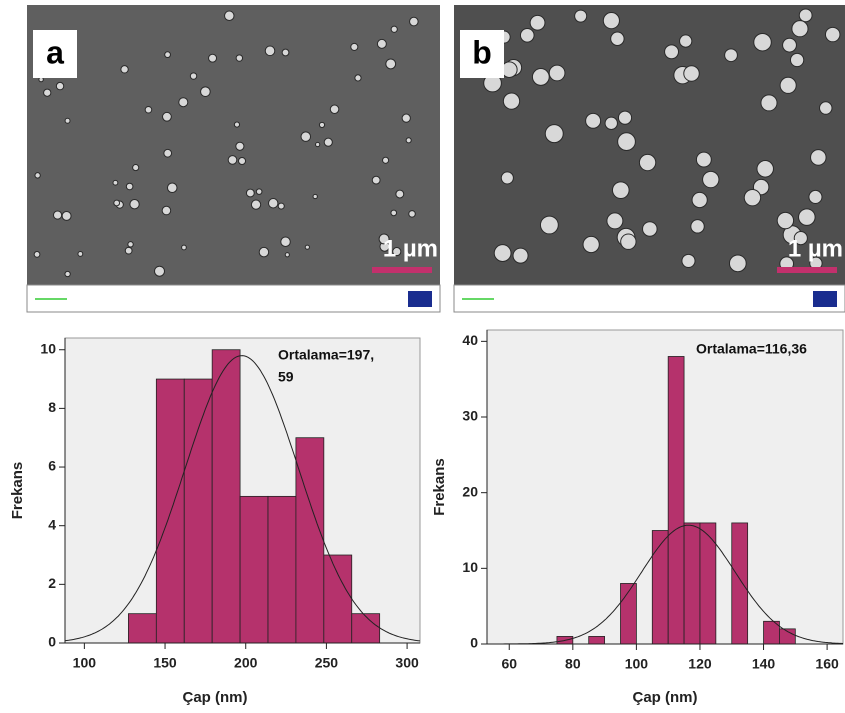 The width and height of the screenshot is (845, 713). What do you see at coordinates (649, 298) in the screenshot?
I see `info-bar` at bounding box center [649, 298].